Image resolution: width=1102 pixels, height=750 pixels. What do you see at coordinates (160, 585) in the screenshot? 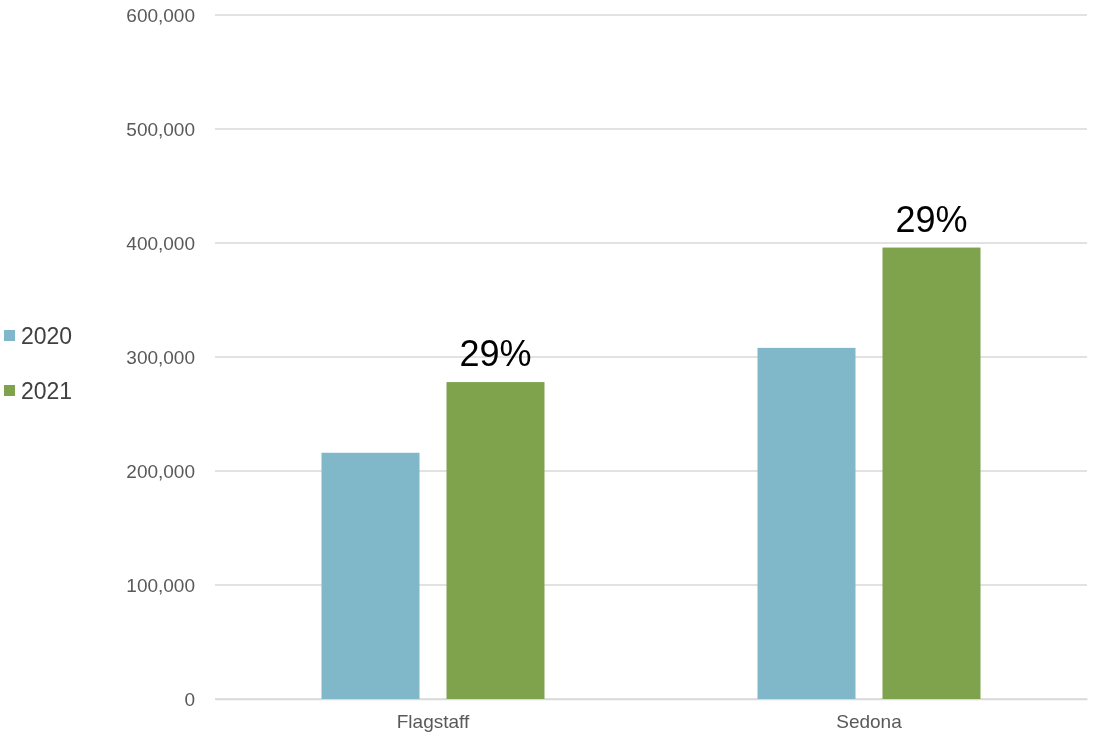
I see `y-tick-label: 100,000` at bounding box center [160, 585].